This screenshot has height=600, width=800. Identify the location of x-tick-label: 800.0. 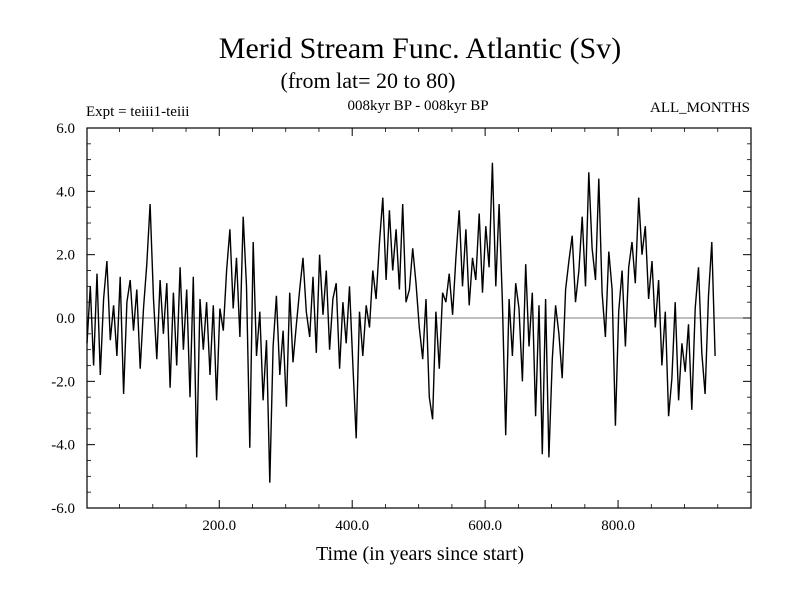
(618, 526).